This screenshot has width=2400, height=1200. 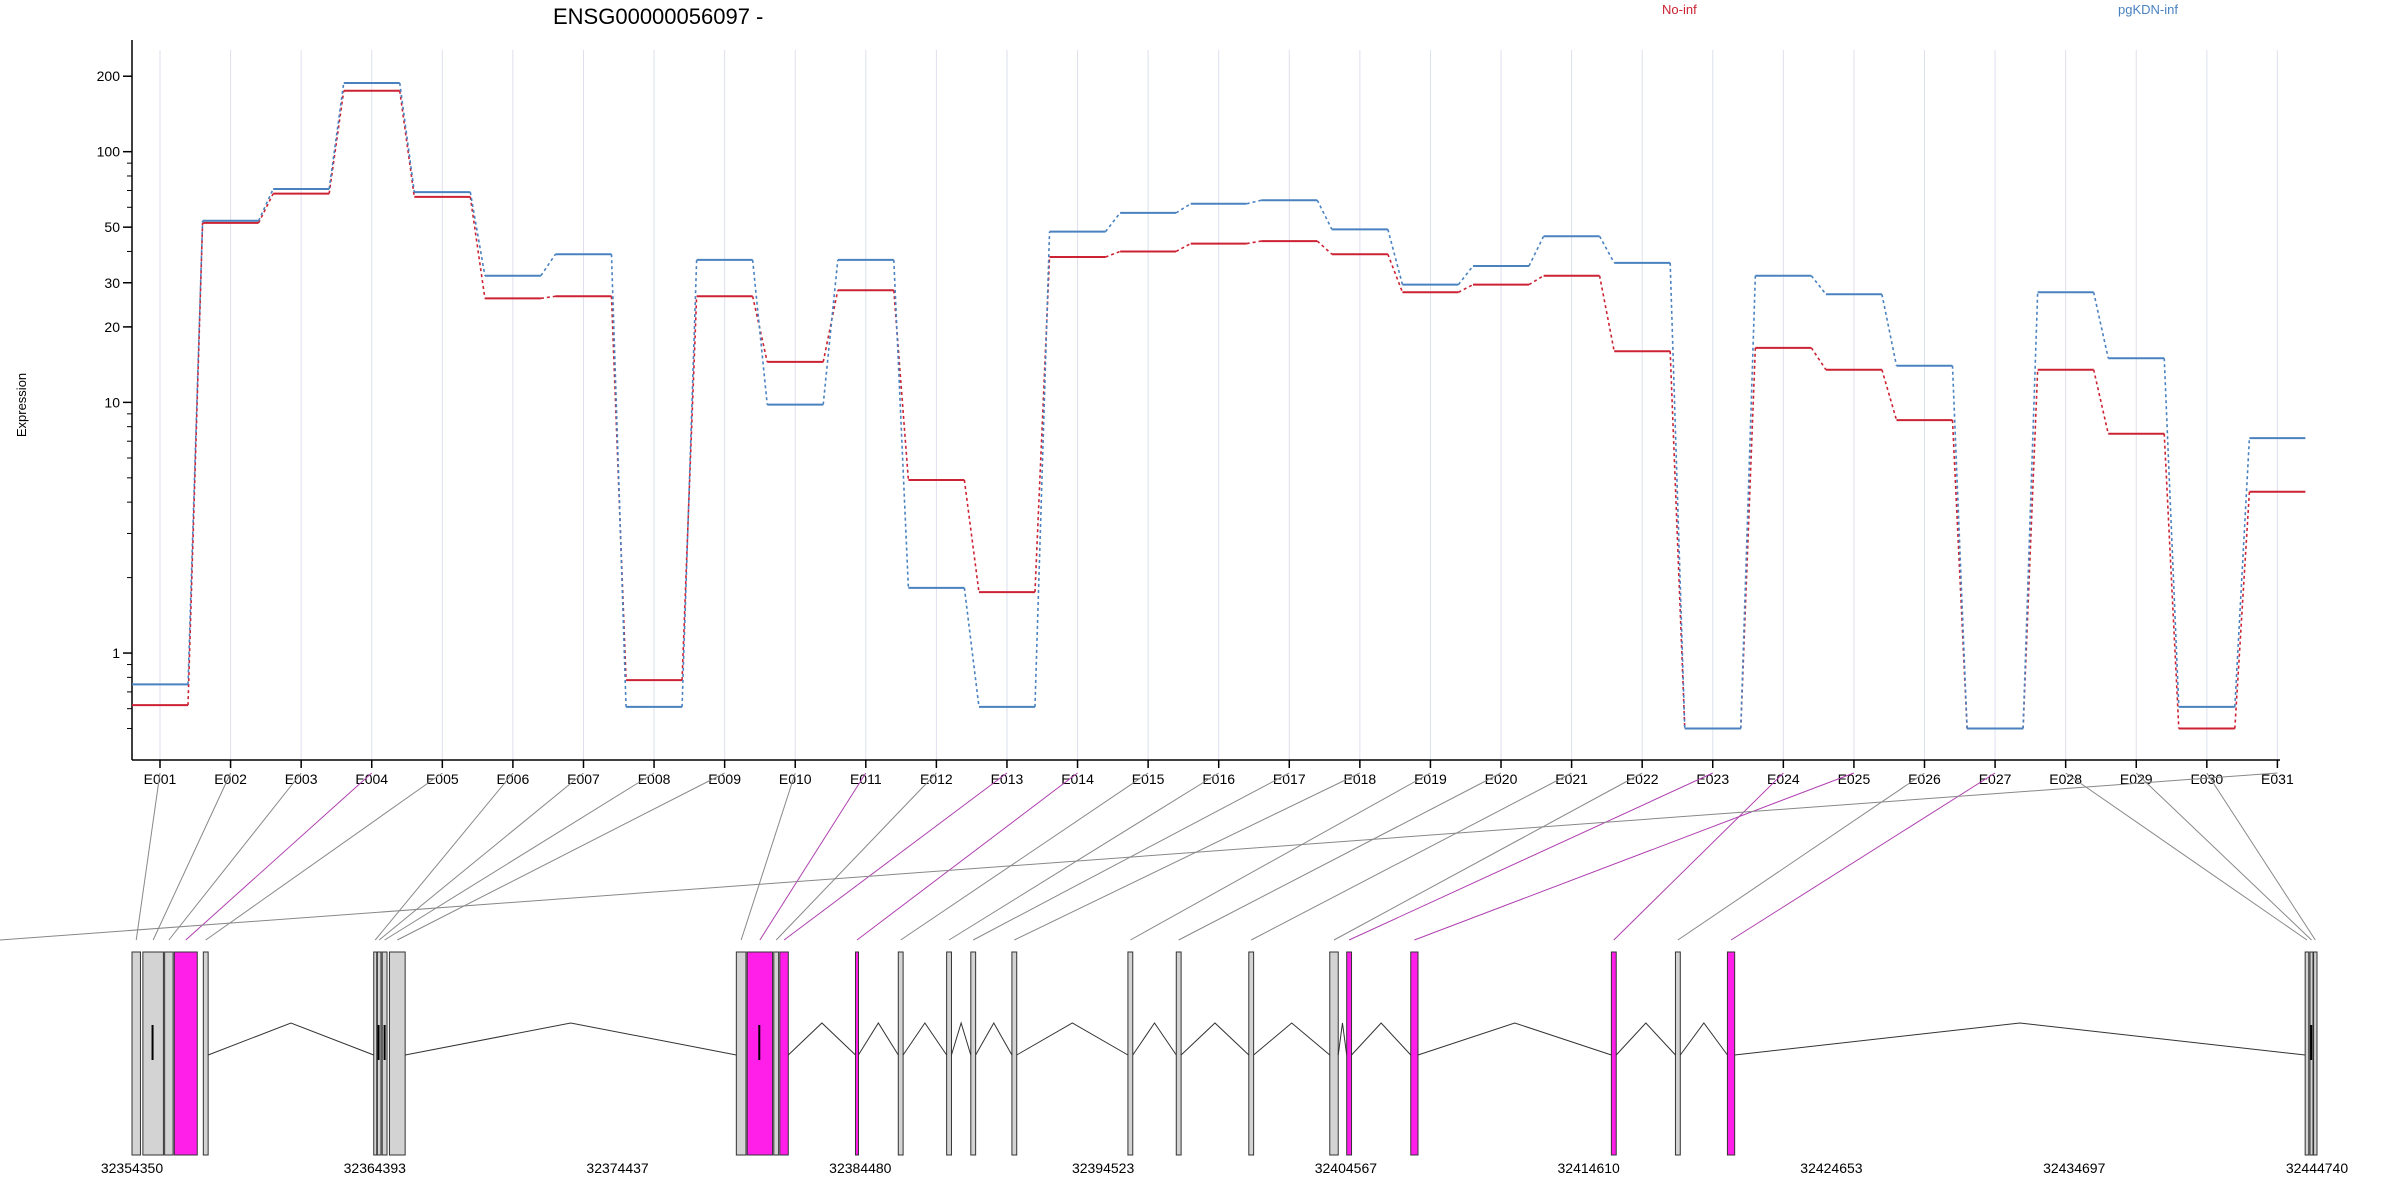 What do you see at coordinates (1712, 779) in the screenshot?
I see `x-tick-label-e023: E023` at bounding box center [1712, 779].